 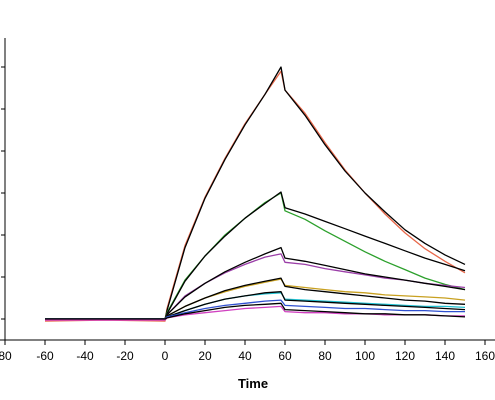 I want to click on x-tick-label: -40, so click(x=85, y=356).